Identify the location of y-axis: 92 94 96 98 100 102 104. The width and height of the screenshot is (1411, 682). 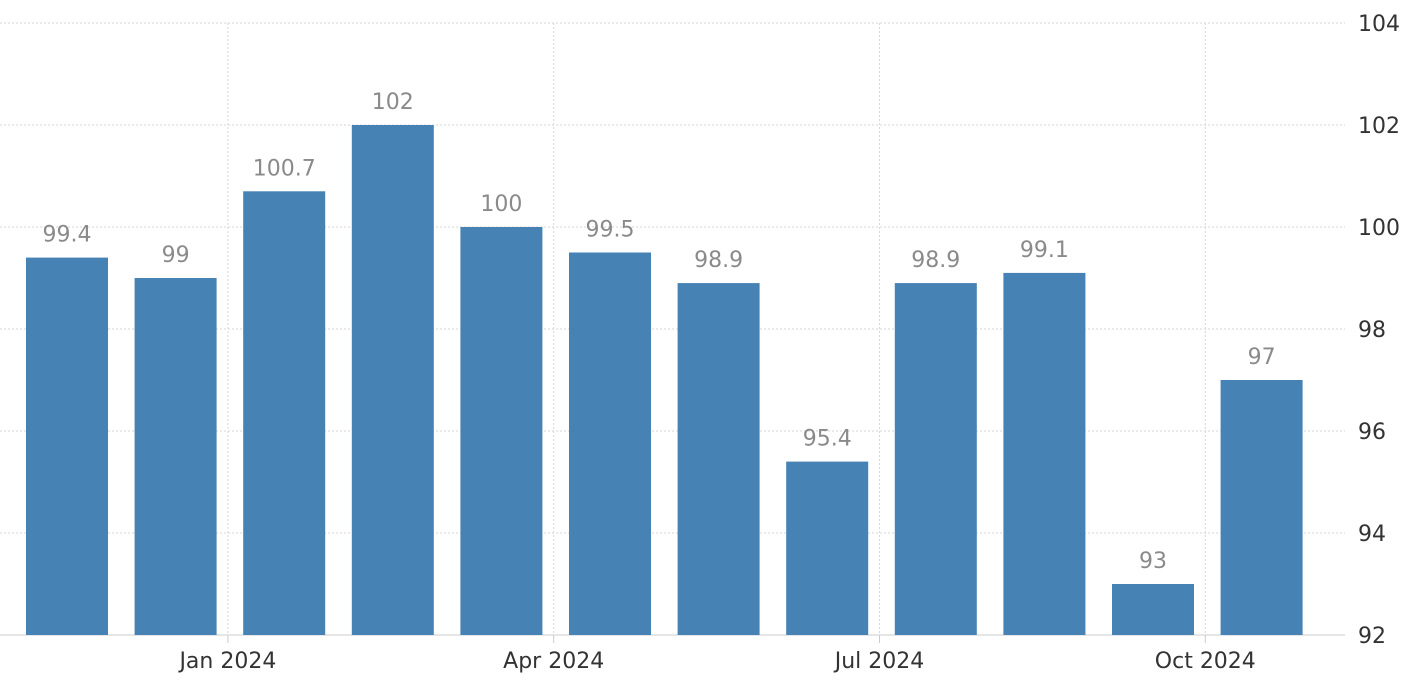
(1379, 330).